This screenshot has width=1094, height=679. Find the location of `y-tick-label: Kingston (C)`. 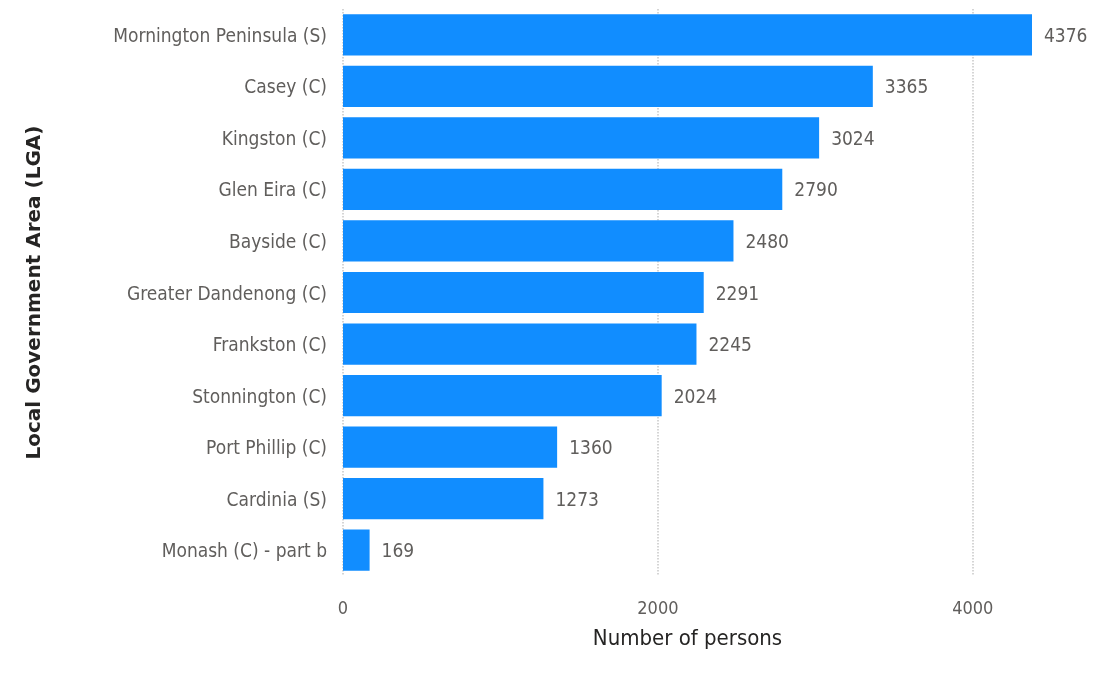

y-tick-label: Kingston (C) is located at coordinates (274, 137).